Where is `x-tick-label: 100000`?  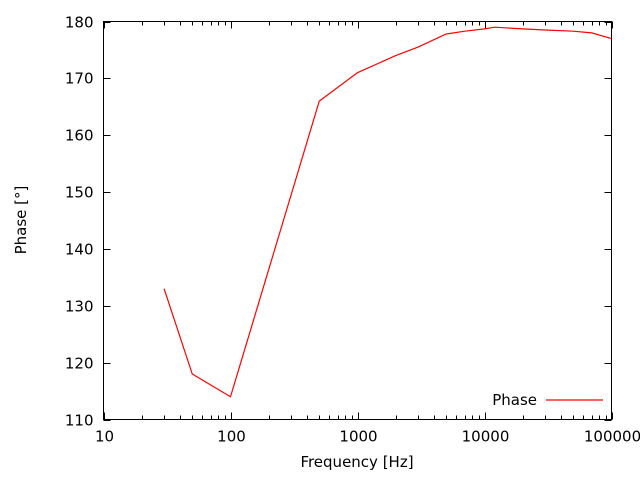 x-tick-label: 100000 is located at coordinates (612, 437).